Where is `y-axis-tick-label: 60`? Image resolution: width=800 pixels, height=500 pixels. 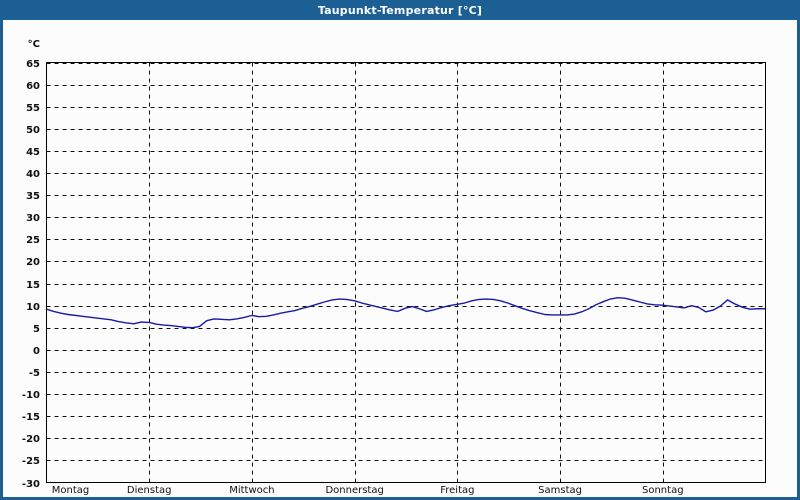 y-axis-tick-label: 60 is located at coordinates (33, 86).